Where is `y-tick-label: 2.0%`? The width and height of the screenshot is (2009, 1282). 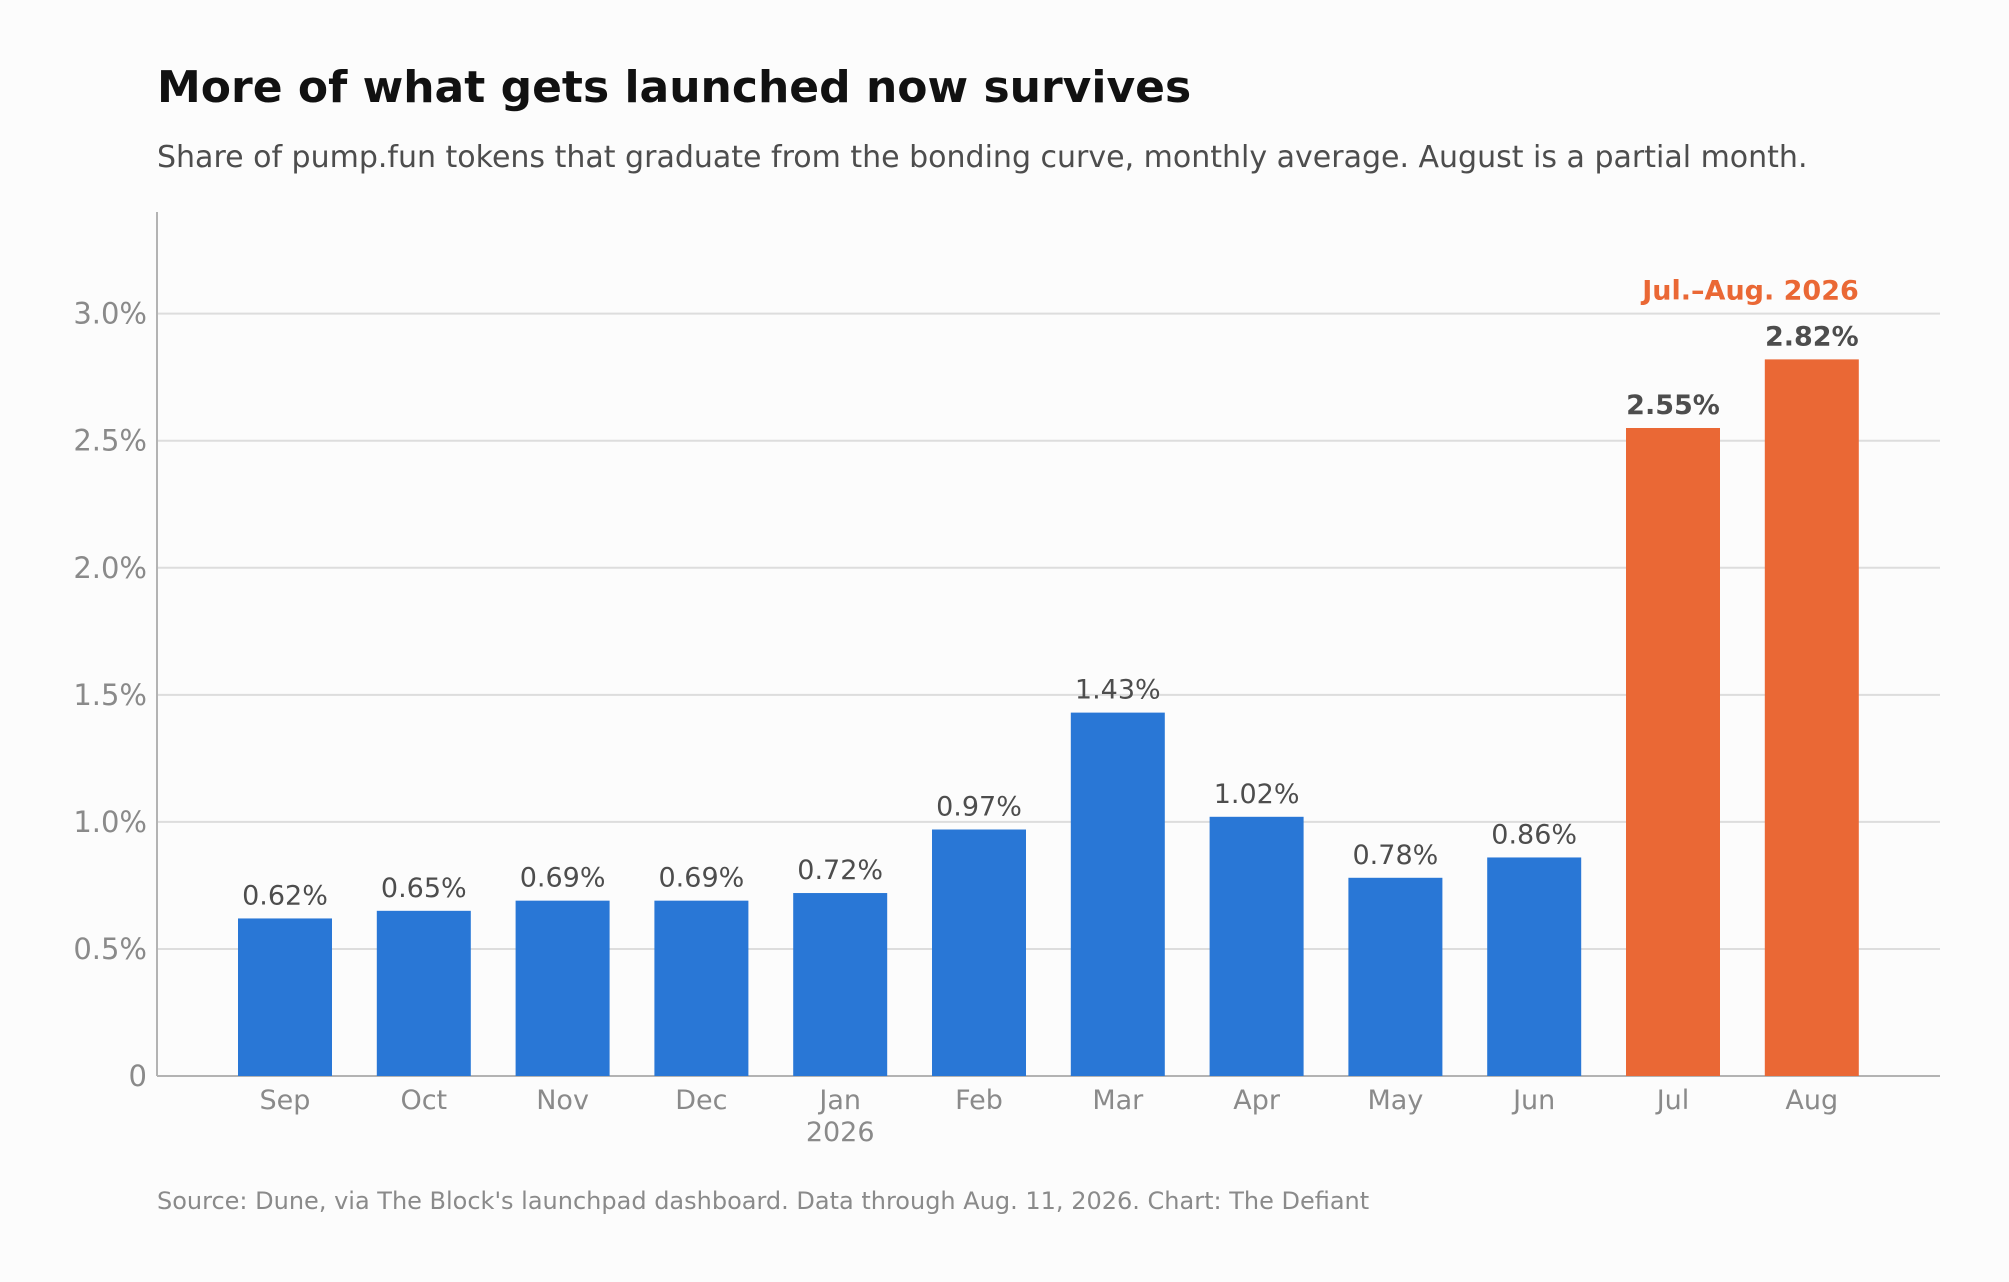 y-tick-label: 2.0% is located at coordinates (110, 568).